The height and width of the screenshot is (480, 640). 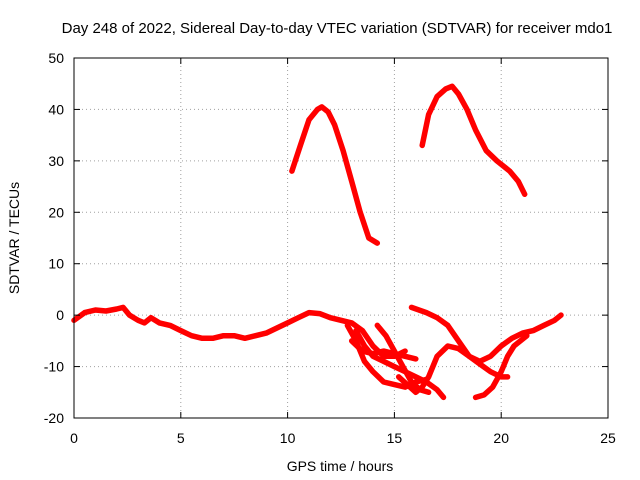 What do you see at coordinates (74, 438) in the screenshot?
I see `x-tick-label: 0` at bounding box center [74, 438].